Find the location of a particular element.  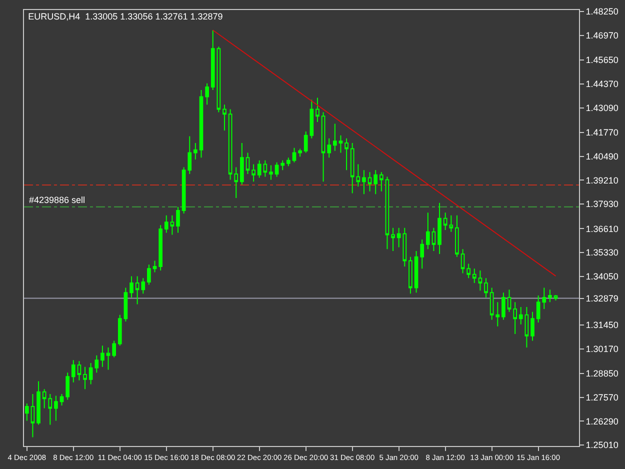

y-tick-label: 1.43090 is located at coordinates (602, 107).